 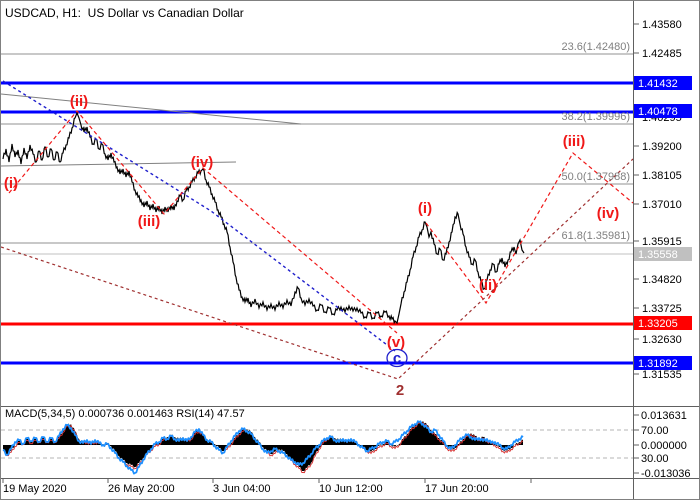 What do you see at coordinates (457, 489) in the screenshot?
I see `time-tick-label: 17 Jun 20:00` at bounding box center [457, 489].